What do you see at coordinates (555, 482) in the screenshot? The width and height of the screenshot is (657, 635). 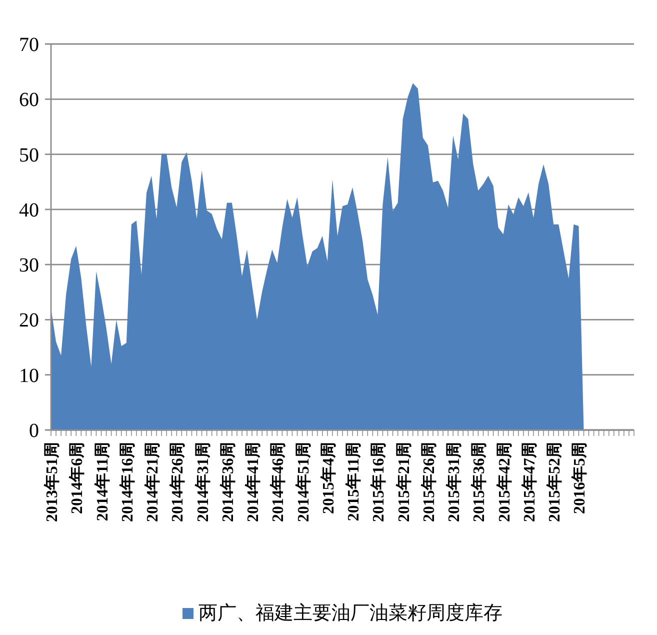 I see `x-tick-label: 2015年52周` at bounding box center [555, 482].